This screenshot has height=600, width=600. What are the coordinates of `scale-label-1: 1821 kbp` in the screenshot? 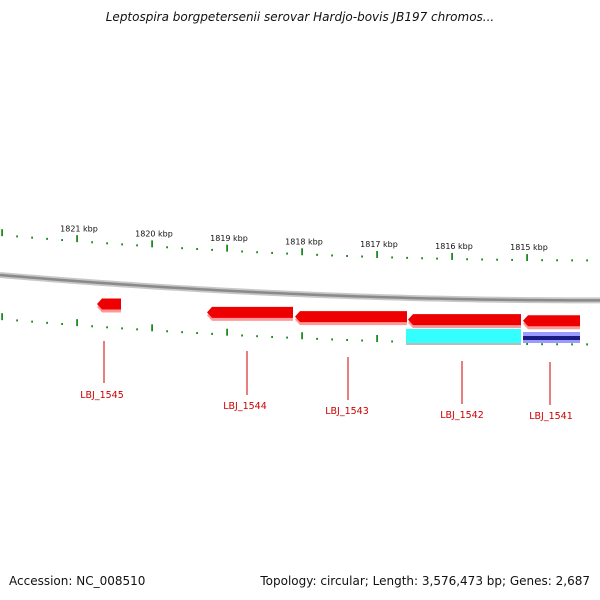 It's located at (79, 228).